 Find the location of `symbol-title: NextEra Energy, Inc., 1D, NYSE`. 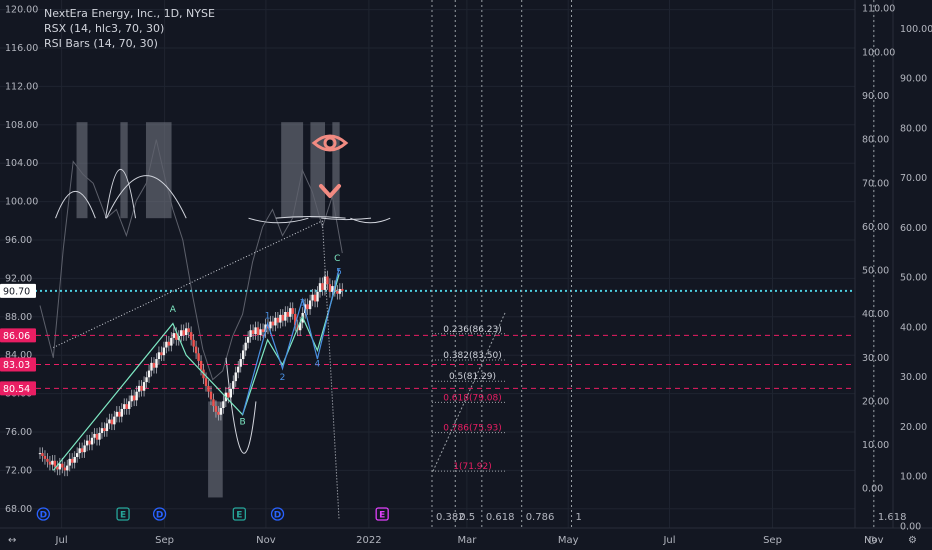

symbol-title: NextEra Energy, Inc., 1D, NYSE is located at coordinates (129, 13).